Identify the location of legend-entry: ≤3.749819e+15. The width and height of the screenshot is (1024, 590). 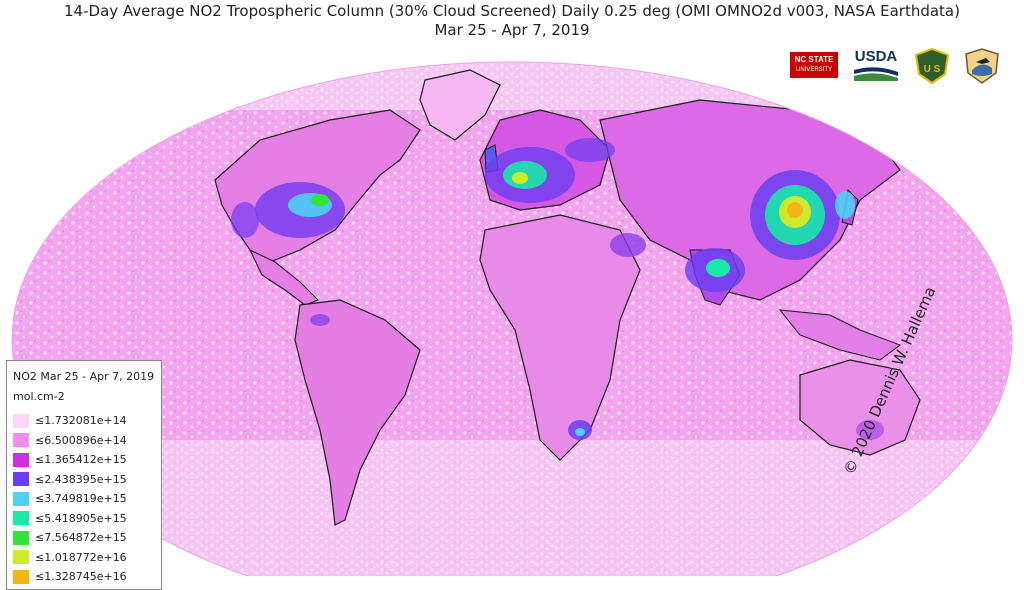
(87, 499).